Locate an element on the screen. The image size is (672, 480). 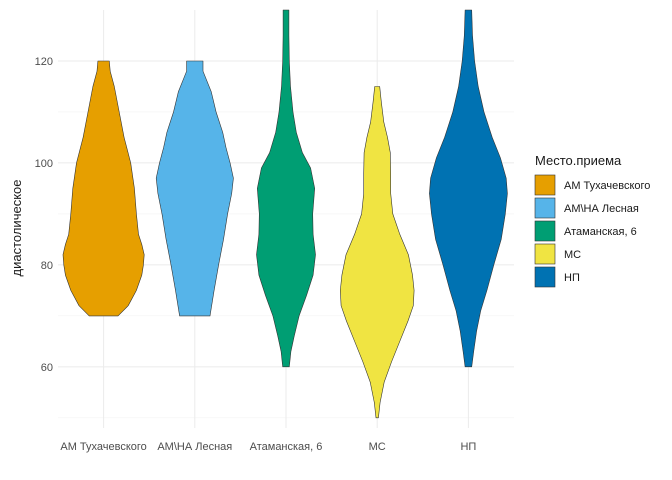
legend-label: НП is located at coordinates (572, 278).